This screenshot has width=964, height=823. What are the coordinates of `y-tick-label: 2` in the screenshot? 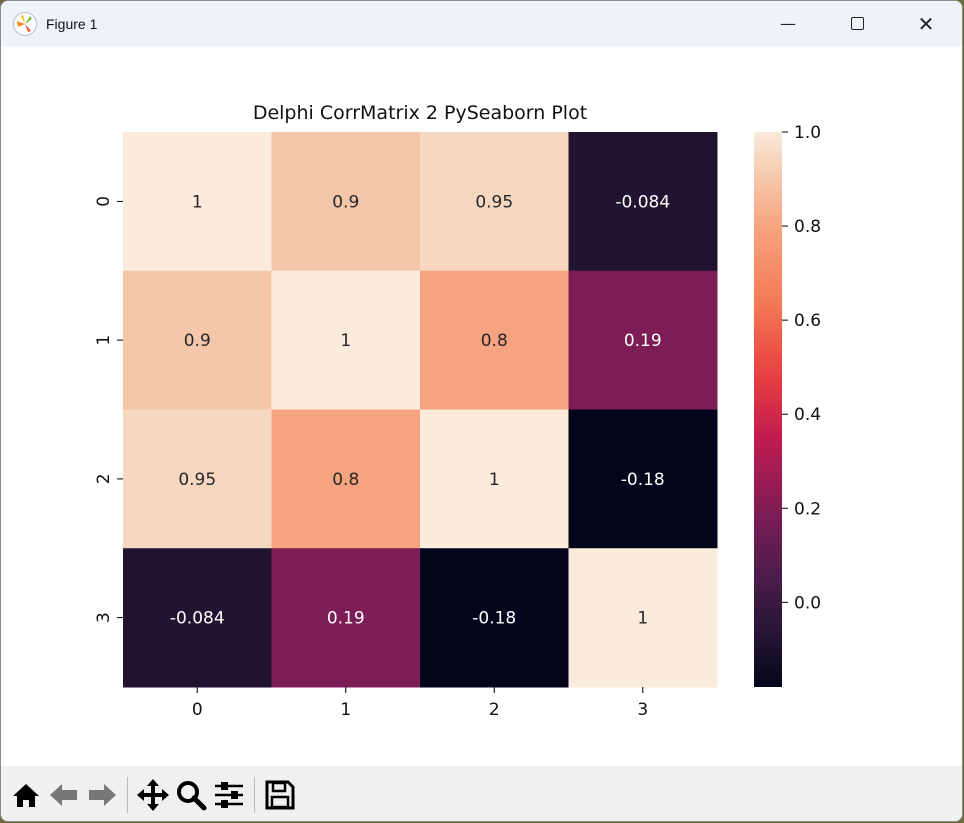 It's located at (104, 478).